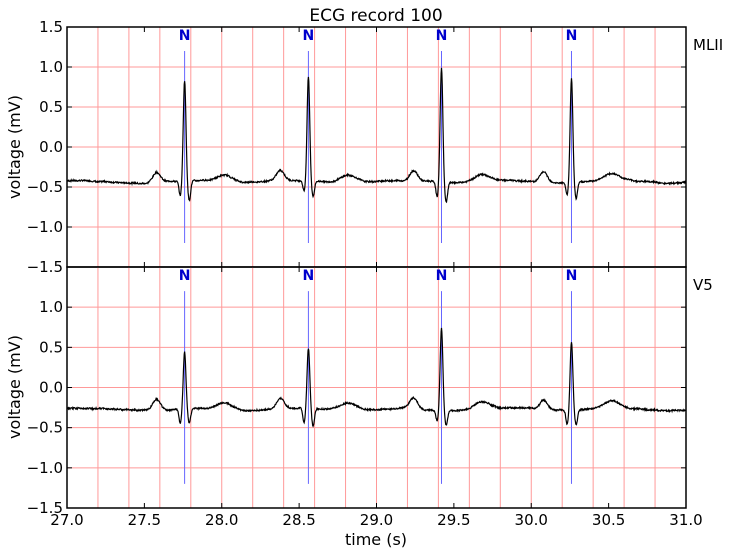 This screenshot has height=553, width=739. What do you see at coordinates (703, 285) in the screenshot?
I see `lead-label-v5: V5` at bounding box center [703, 285].